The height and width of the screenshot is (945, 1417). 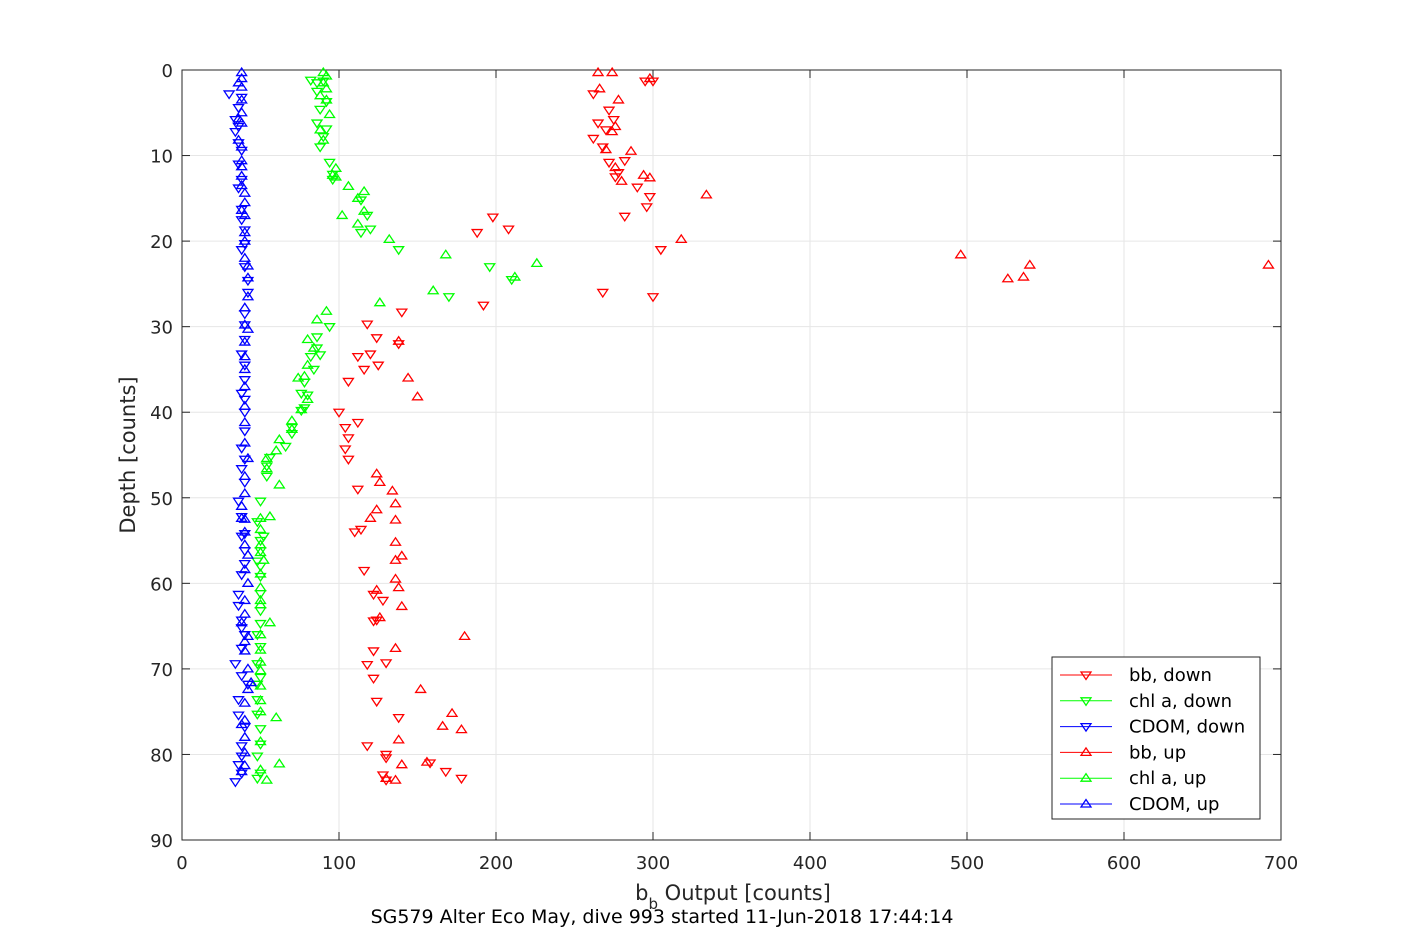 What do you see at coordinates (161, 157) in the screenshot?
I see `y-tick-label: 10` at bounding box center [161, 157].